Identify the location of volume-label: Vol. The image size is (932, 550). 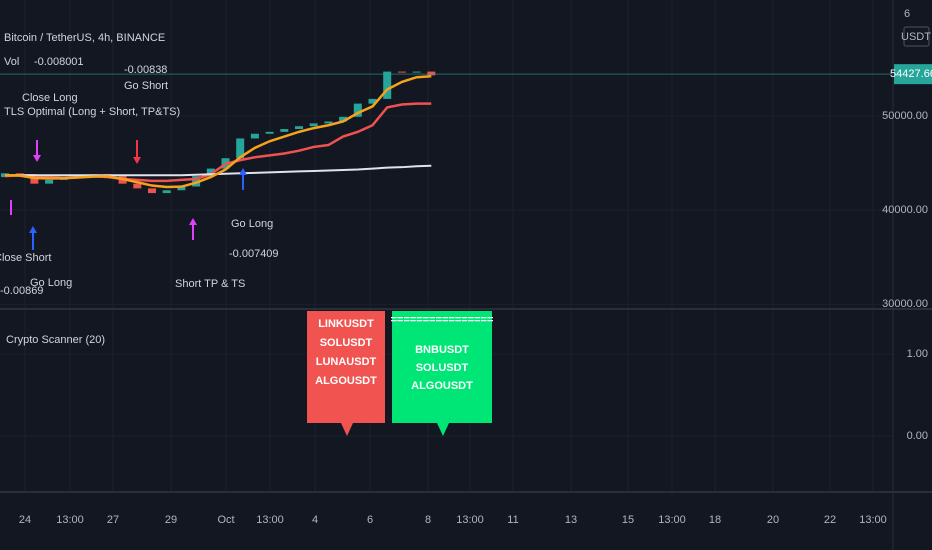
(11, 62).